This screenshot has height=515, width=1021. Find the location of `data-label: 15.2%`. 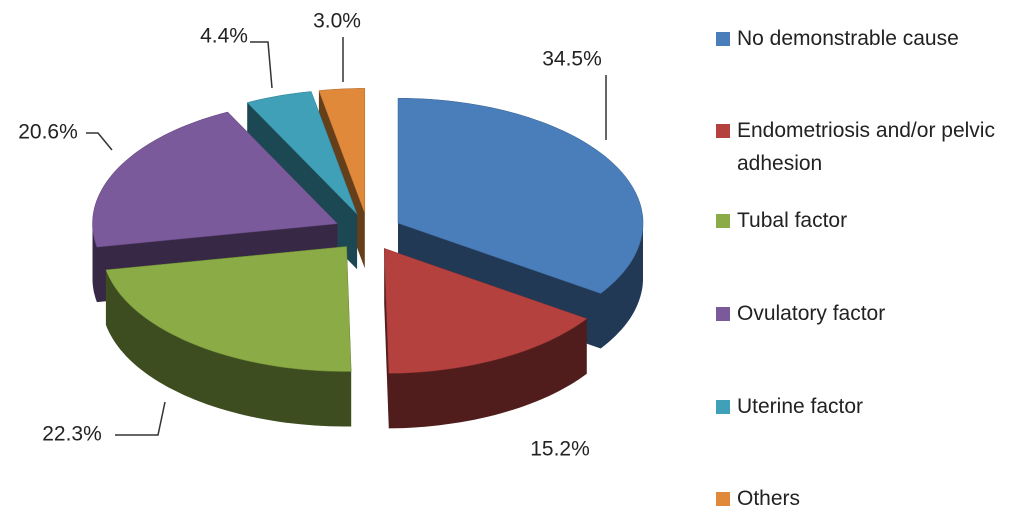

data-label: 15.2% is located at coordinates (560, 449).